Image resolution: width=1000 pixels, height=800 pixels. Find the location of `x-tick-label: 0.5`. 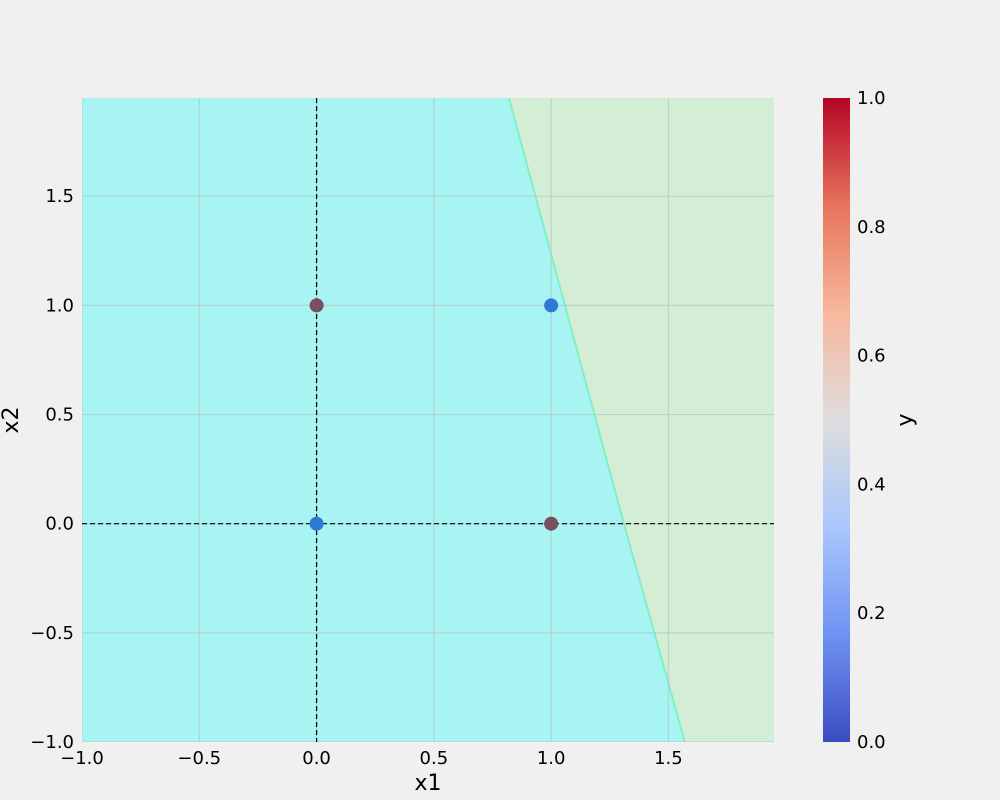

x-tick-label: 0.5 is located at coordinates (434, 758).